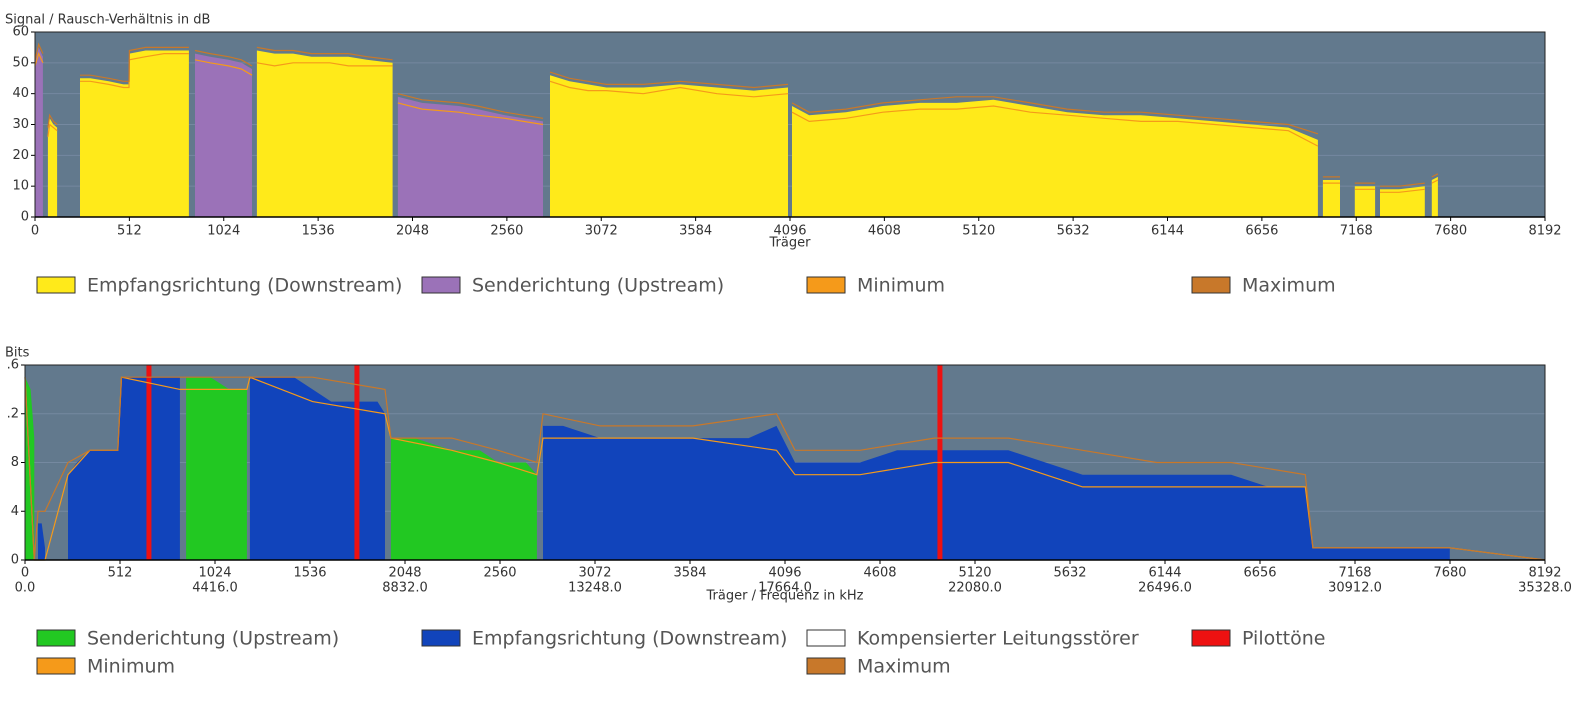  Describe the element at coordinates (790, 243) in the screenshot. I see `x-axis-label: Träger` at that location.